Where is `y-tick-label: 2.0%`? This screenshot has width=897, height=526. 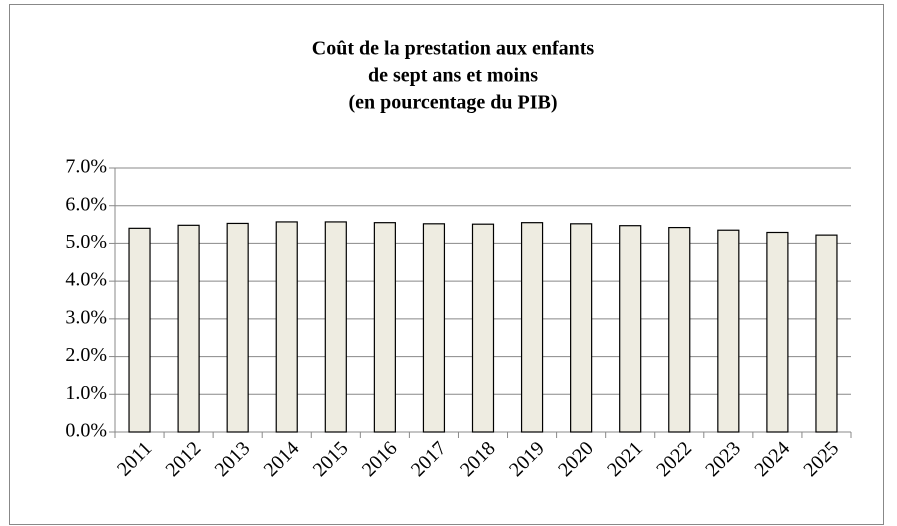
y-tick-label: 2.0% is located at coordinates (86, 355).